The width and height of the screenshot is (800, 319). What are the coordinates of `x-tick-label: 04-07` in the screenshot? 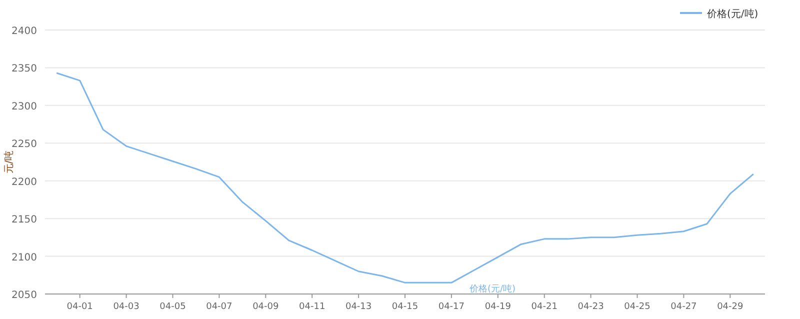 It's located at (219, 307).